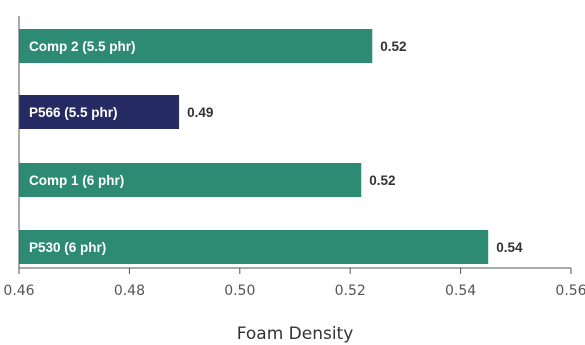  What do you see at coordinates (129, 291) in the screenshot?
I see `x-tick-label: 0.48` at bounding box center [129, 291].